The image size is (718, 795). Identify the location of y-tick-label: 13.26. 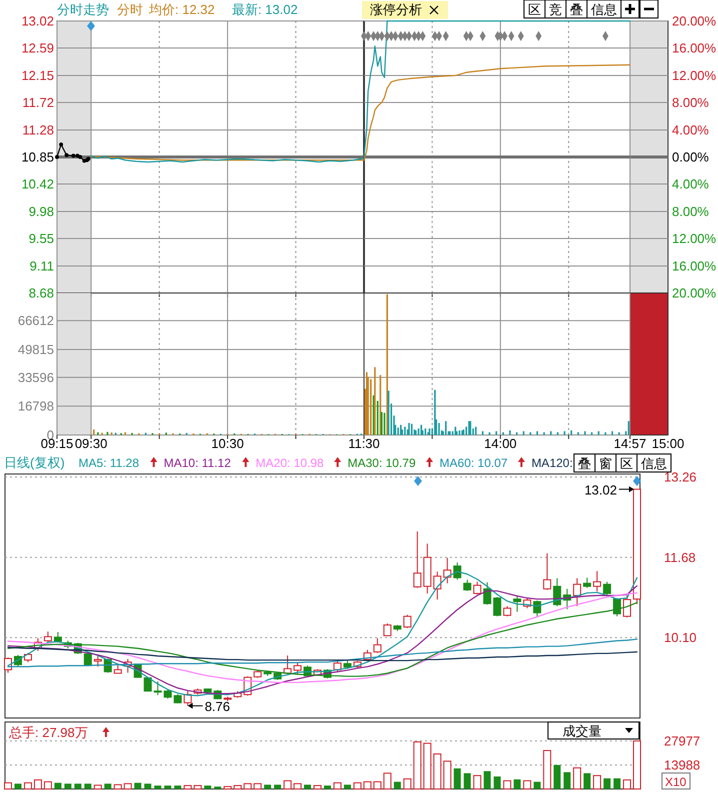
(680, 477).